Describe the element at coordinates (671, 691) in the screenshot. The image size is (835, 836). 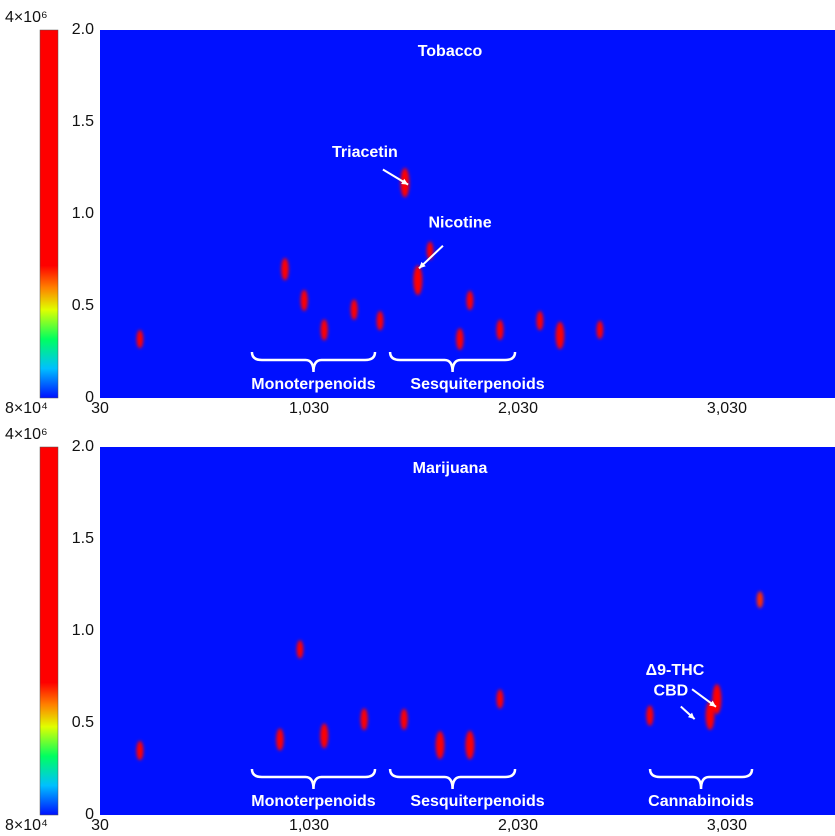
I see `annotation: CBD` at that location.